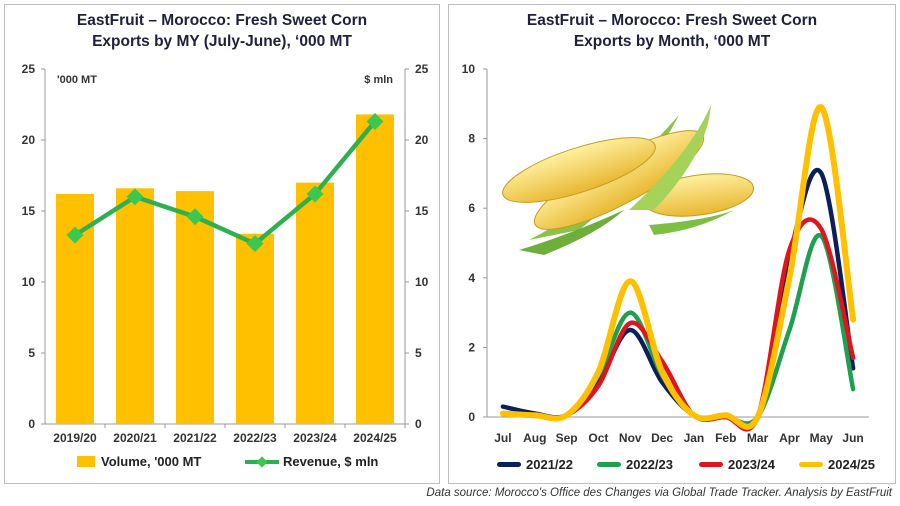 Image resolution: width=900 pixels, height=506 pixels. Describe the element at coordinates (662, 438) in the screenshot. I see `x-tick-label: Dec` at that location.